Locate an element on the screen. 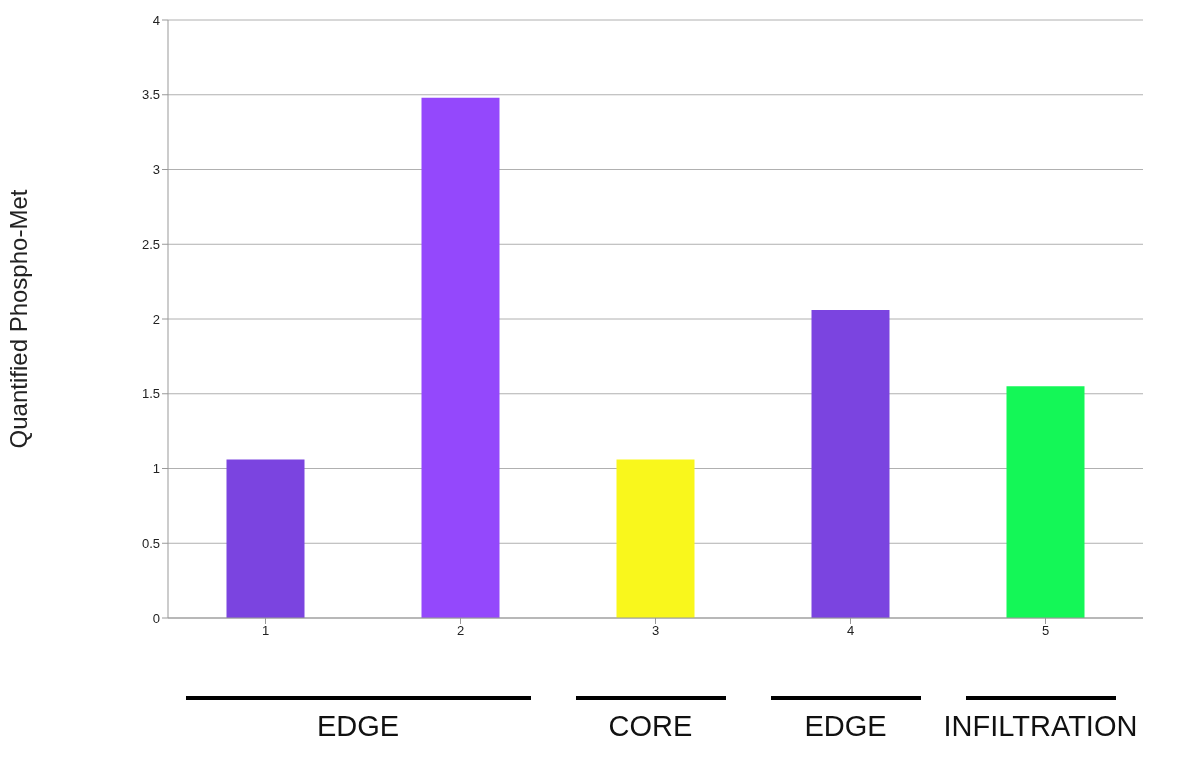 The height and width of the screenshot is (763, 1179). y-tick-label: 0 is located at coordinates (156, 618).